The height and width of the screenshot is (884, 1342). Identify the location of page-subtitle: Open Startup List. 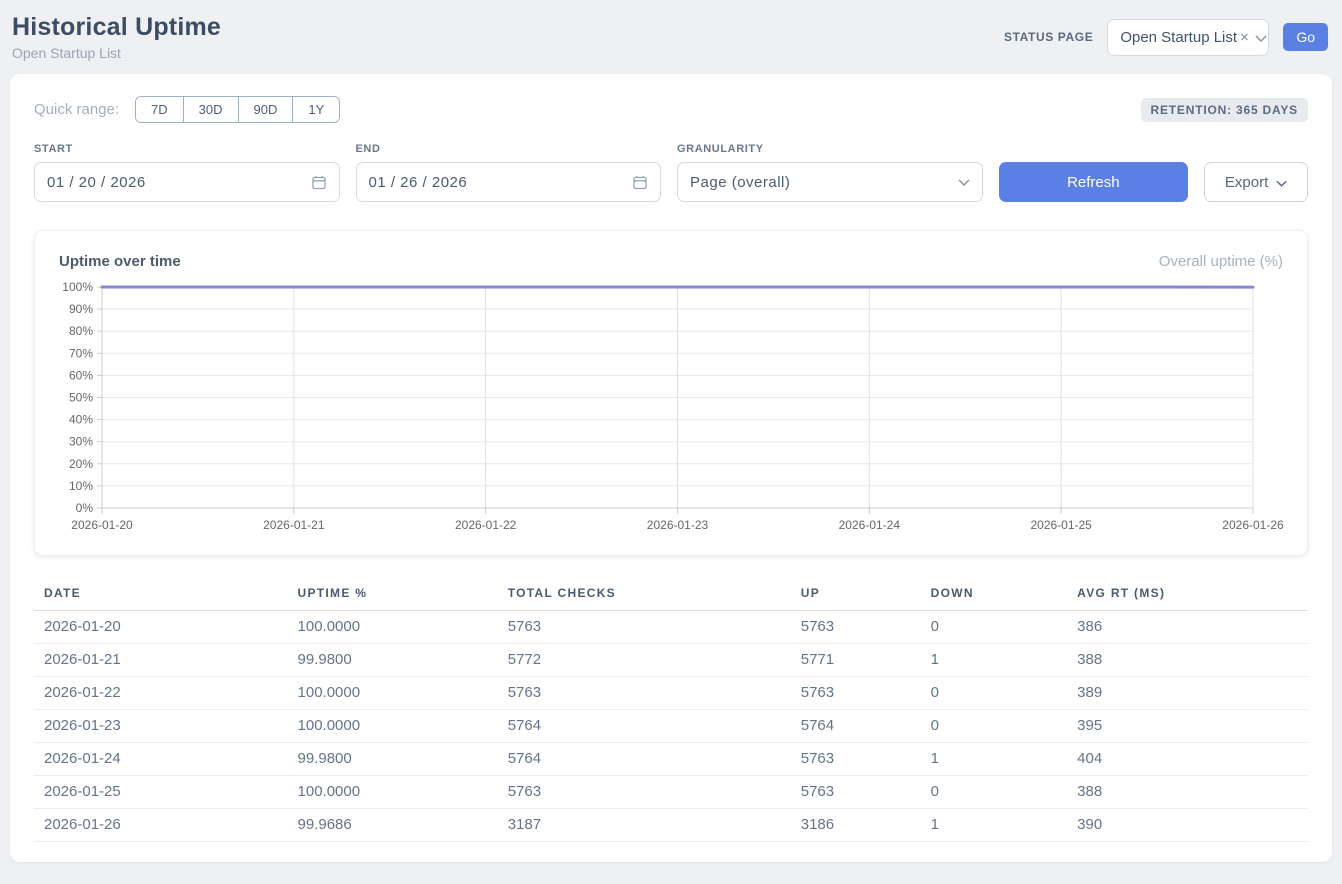
(66, 53).